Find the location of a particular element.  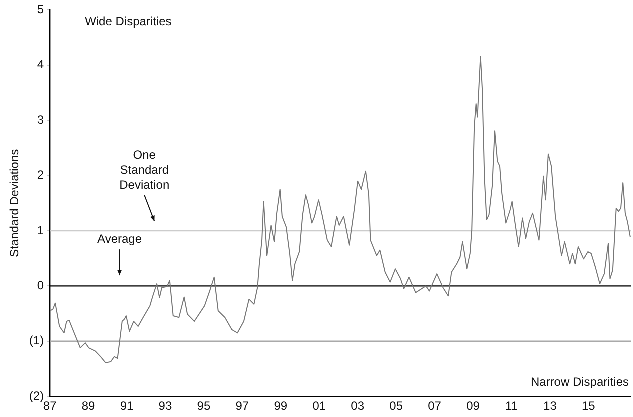

x-tick-label: 11 is located at coordinates (512, 406).